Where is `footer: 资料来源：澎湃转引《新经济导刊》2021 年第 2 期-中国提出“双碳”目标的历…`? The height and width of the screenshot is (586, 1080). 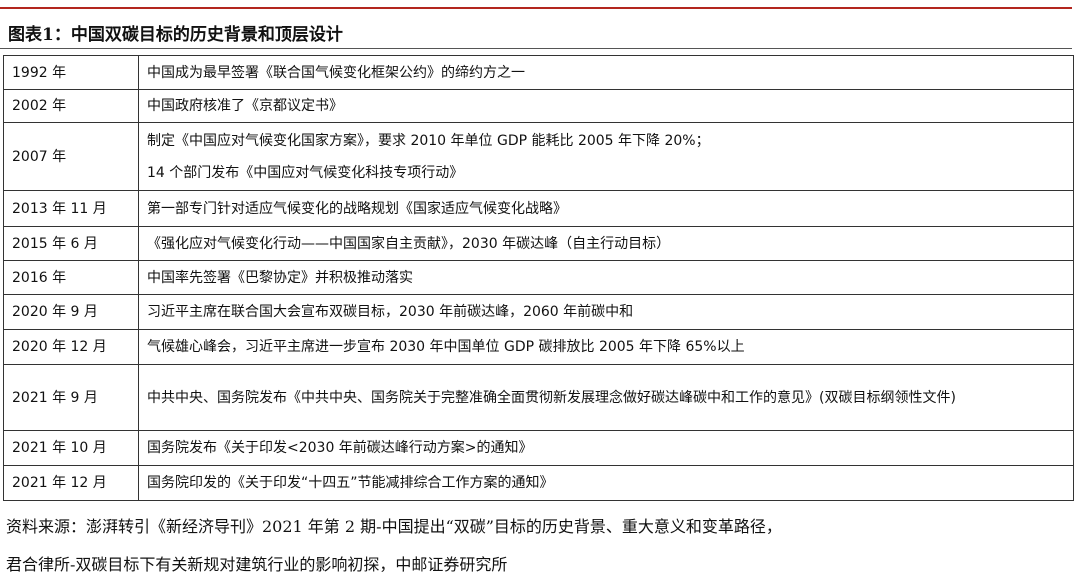 footer: 资料来源：澎湃转引《新经济导刊》2021 年第 2 期-中国提出“双碳”目标的历… is located at coordinates (394, 546).